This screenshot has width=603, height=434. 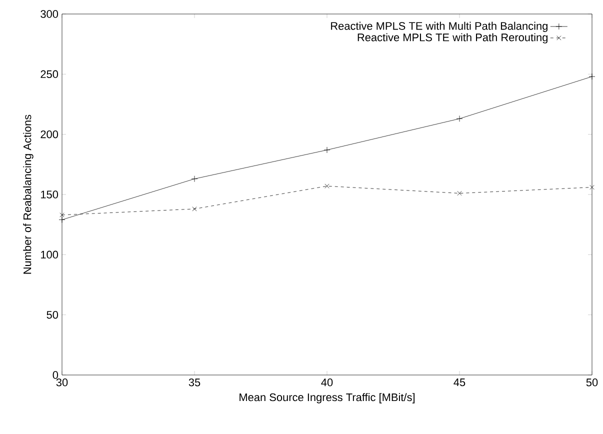 What do you see at coordinates (327, 398) in the screenshot?
I see `x-axis-title: Mean Source Ingress Traffic [MBit/s]` at bounding box center [327, 398].